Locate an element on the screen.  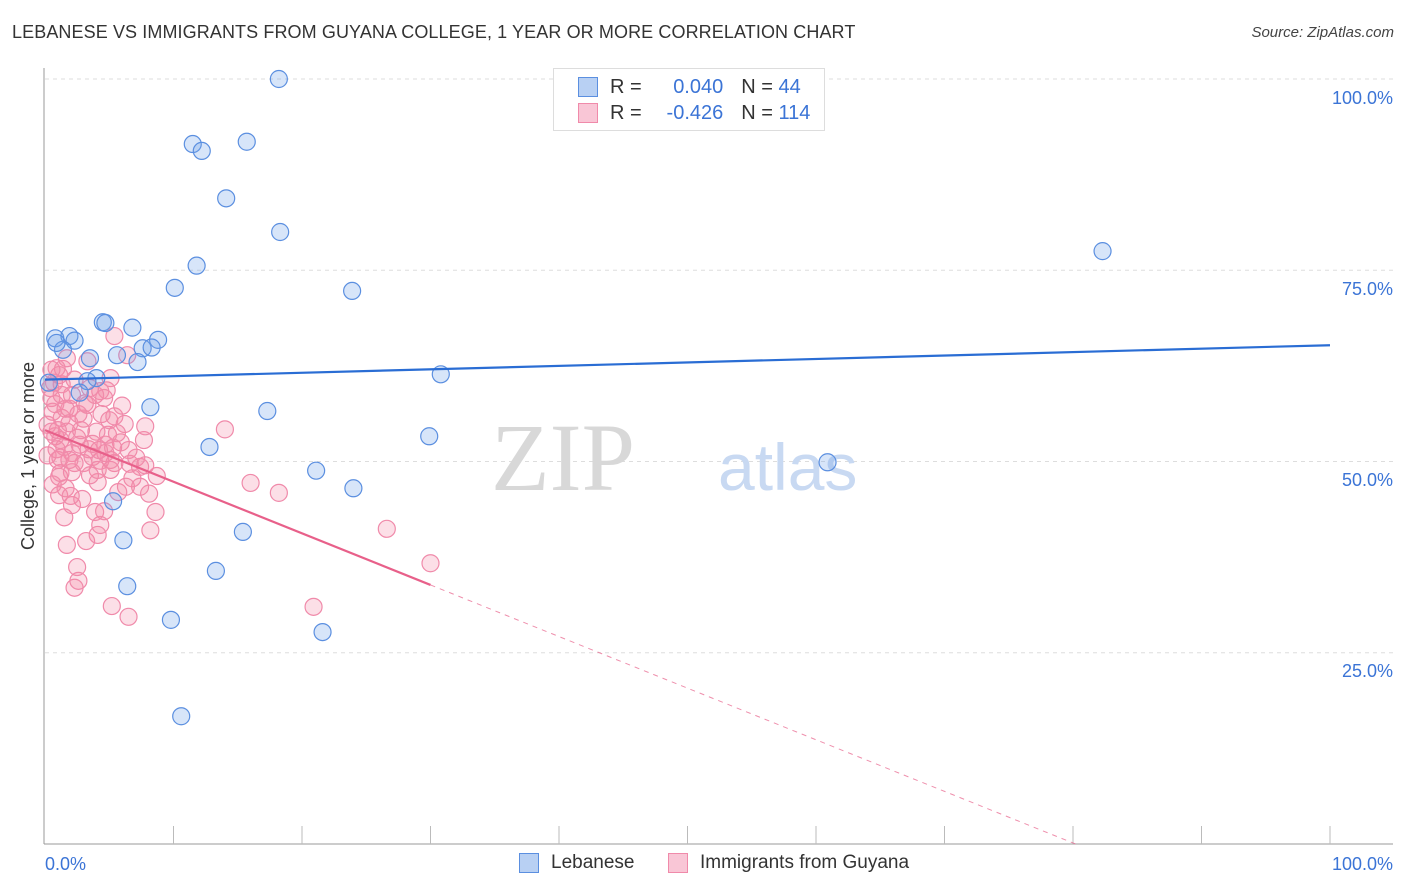
watermark-atlas: atlas is located at coordinates (787, 467).